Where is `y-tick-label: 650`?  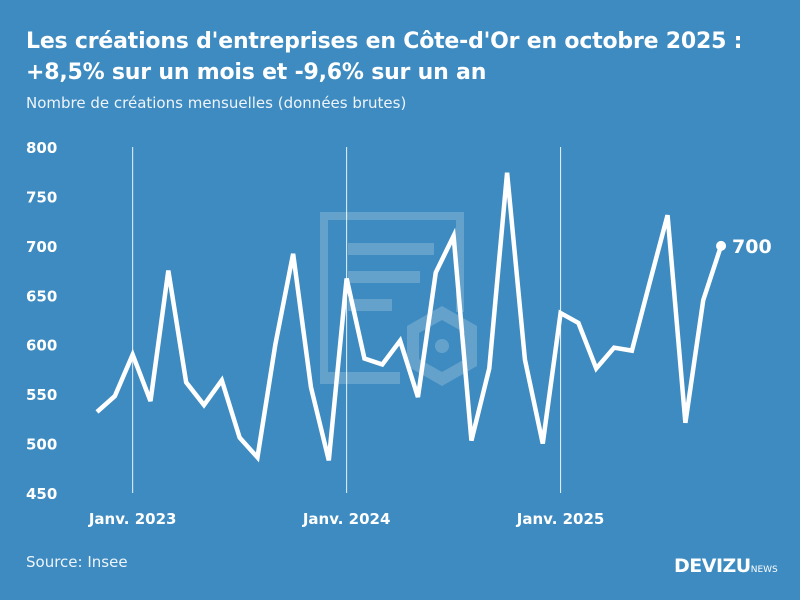
y-tick-label: 650 is located at coordinates (41, 296).